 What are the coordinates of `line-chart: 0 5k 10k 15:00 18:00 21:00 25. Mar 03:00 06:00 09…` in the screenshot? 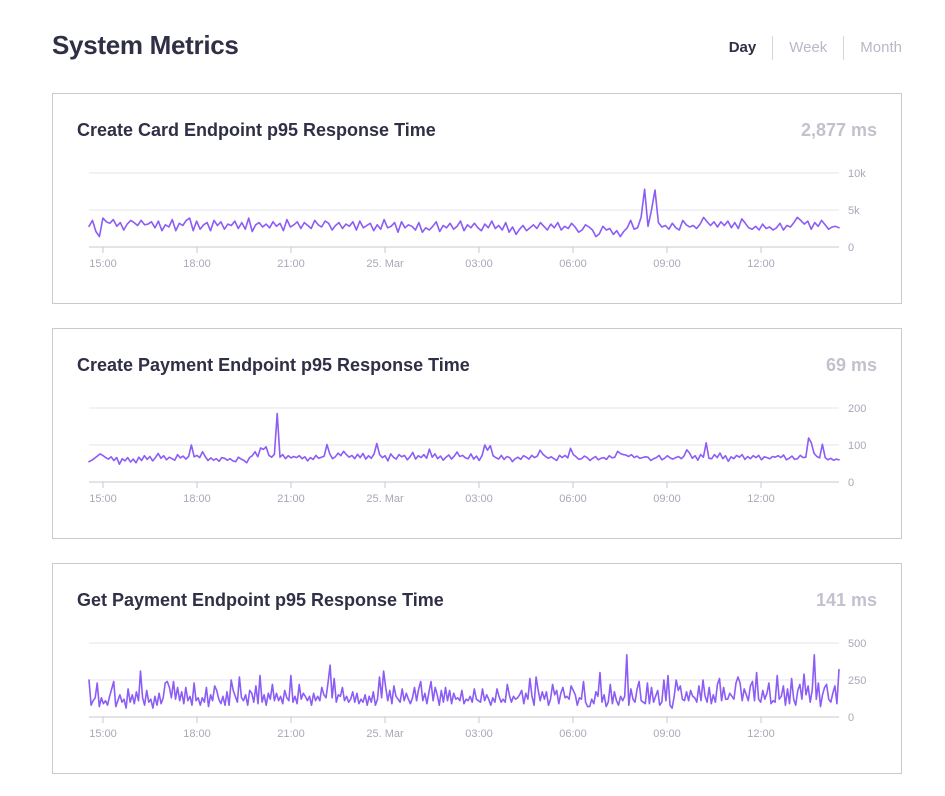 It's located at (477, 219).